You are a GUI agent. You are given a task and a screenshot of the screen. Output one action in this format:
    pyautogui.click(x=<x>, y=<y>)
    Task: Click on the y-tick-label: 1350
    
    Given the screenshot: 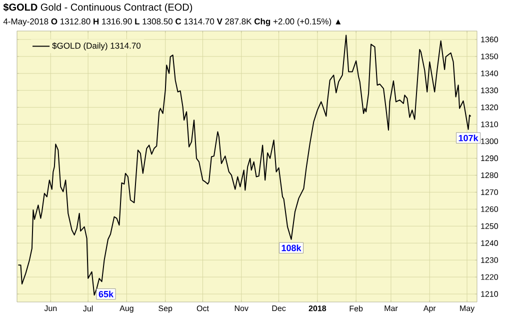 What is the action you would take?
    pyautogui.click(x=489, y=57)
    